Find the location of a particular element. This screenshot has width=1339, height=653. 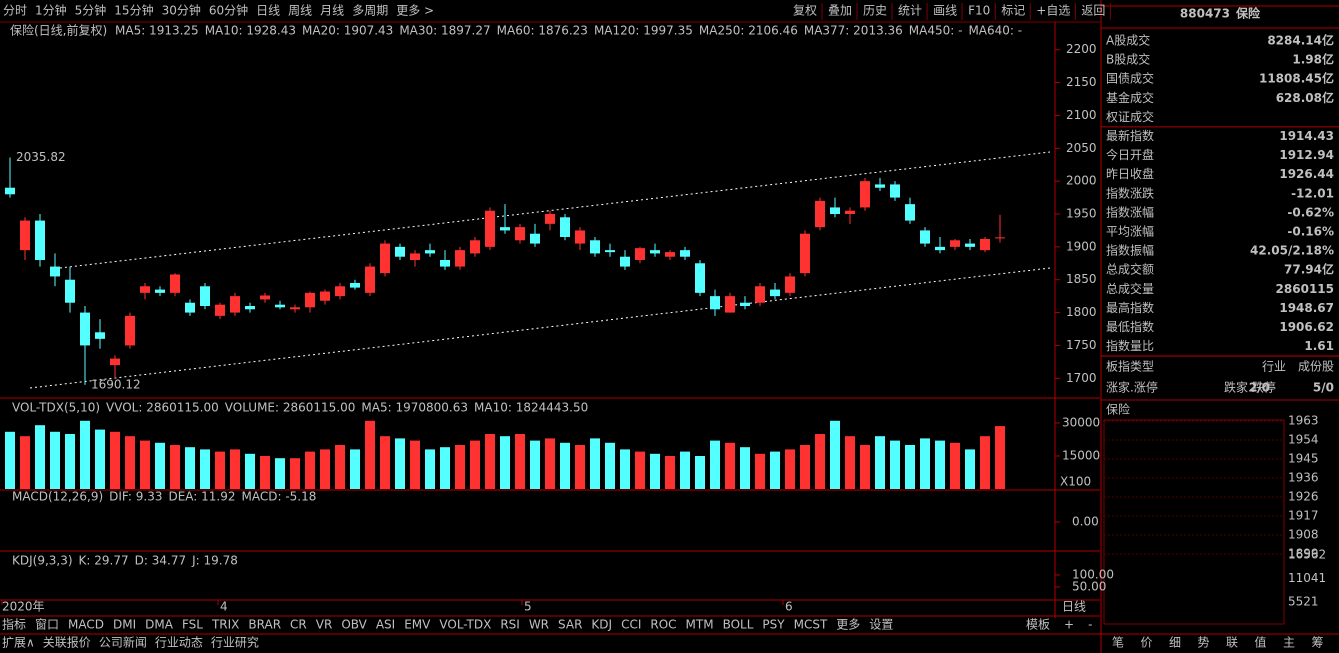

indicator-tab: TRIX is located at coordinates (225, 625).